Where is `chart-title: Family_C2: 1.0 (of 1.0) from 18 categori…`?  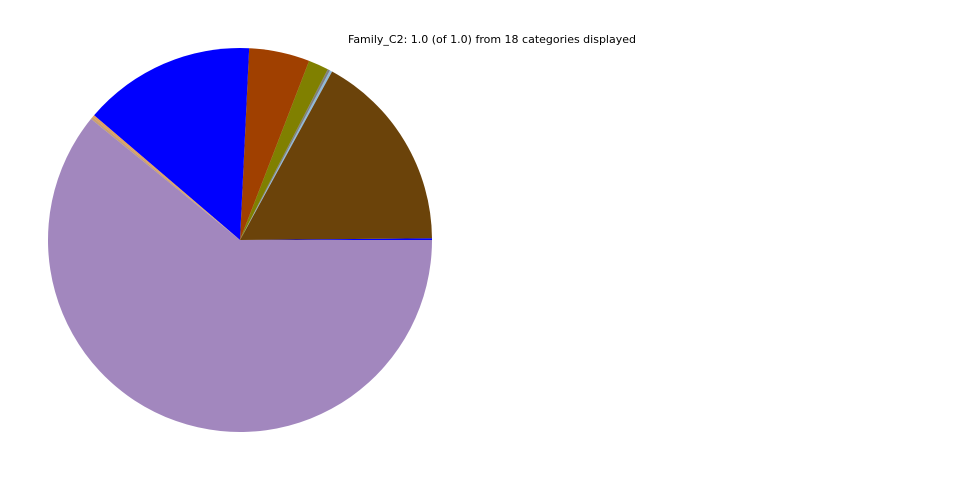 chart-title: Family_C2: 1.0 (of 1.0) from 18 categori… is located at coordinates (492, 39).